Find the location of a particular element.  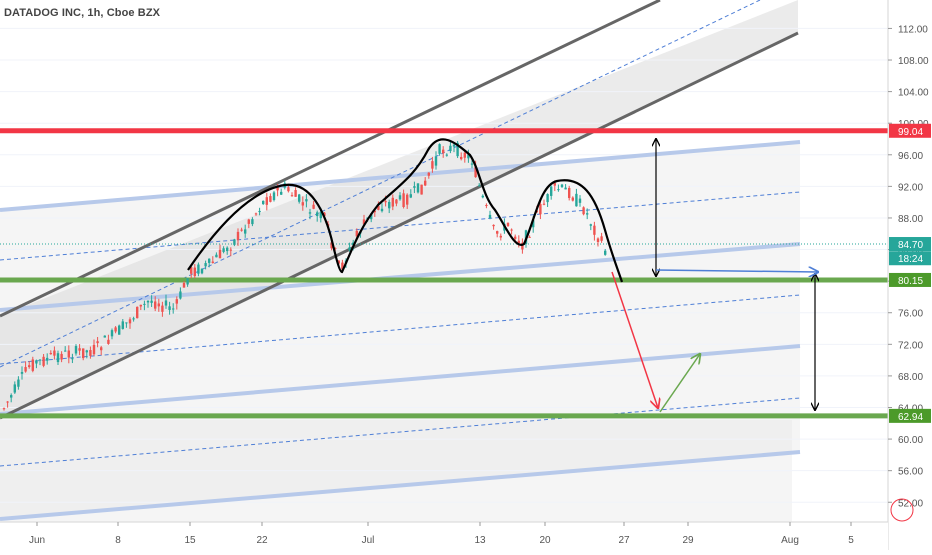

channel-midline is located at coordinates (400, 432).